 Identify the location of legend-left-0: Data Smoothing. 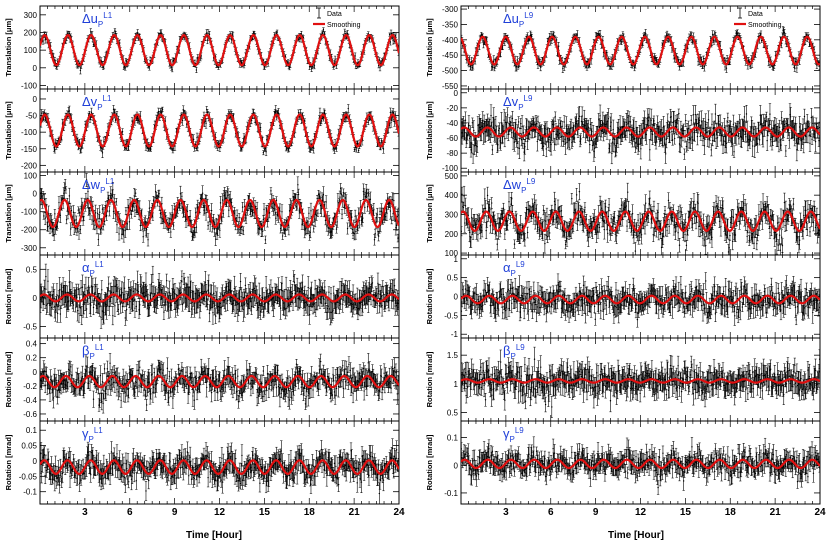
(337, 18).